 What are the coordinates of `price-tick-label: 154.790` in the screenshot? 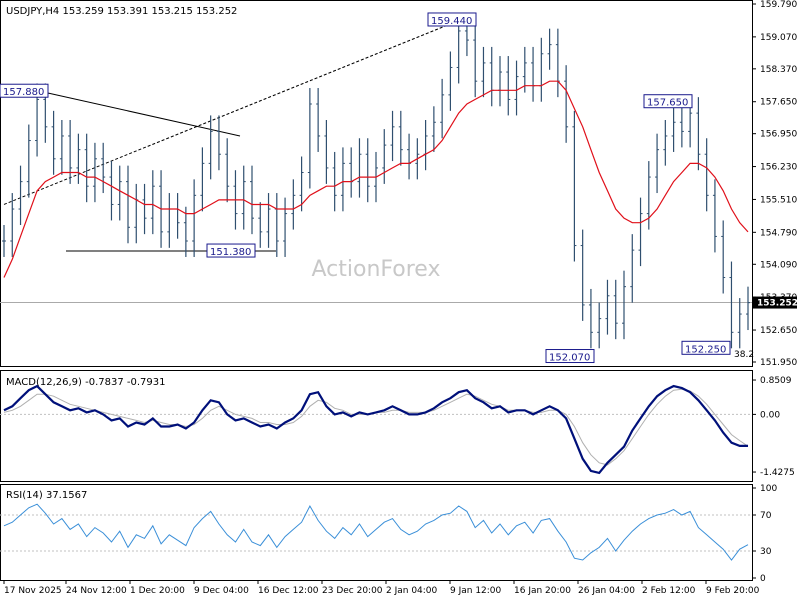 It's located at (778, 233).